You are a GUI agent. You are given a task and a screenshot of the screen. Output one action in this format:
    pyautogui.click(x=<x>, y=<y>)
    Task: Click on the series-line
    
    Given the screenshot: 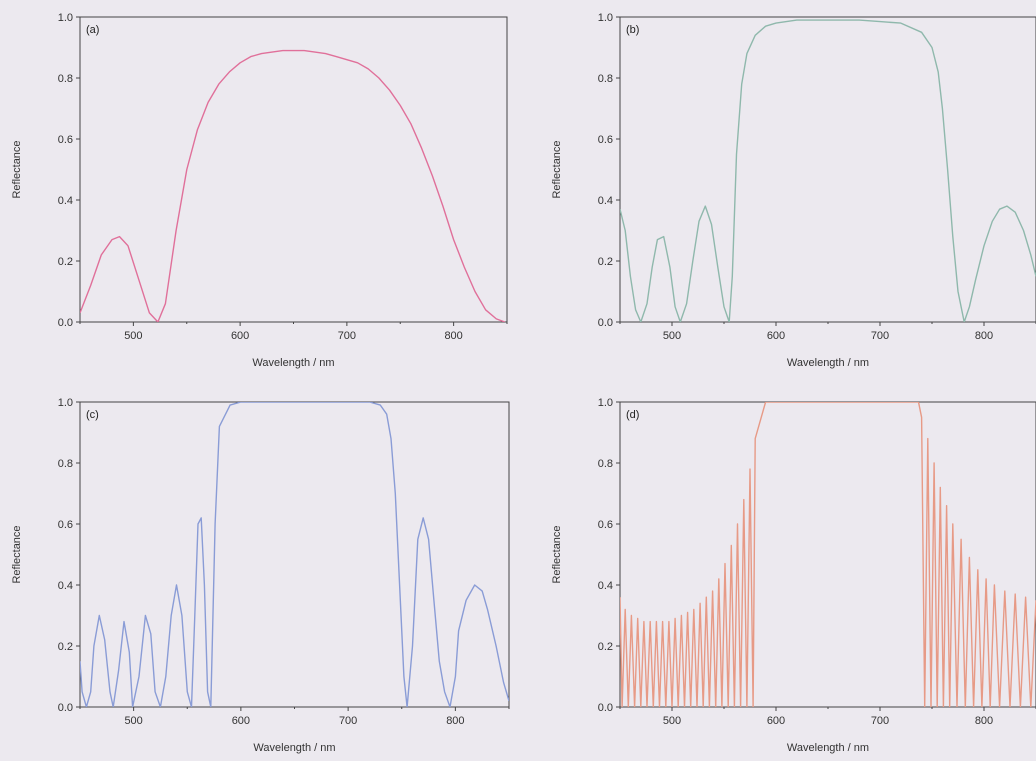 What is the action you would take?
    pyautogui.click(x=293, y=185)
    